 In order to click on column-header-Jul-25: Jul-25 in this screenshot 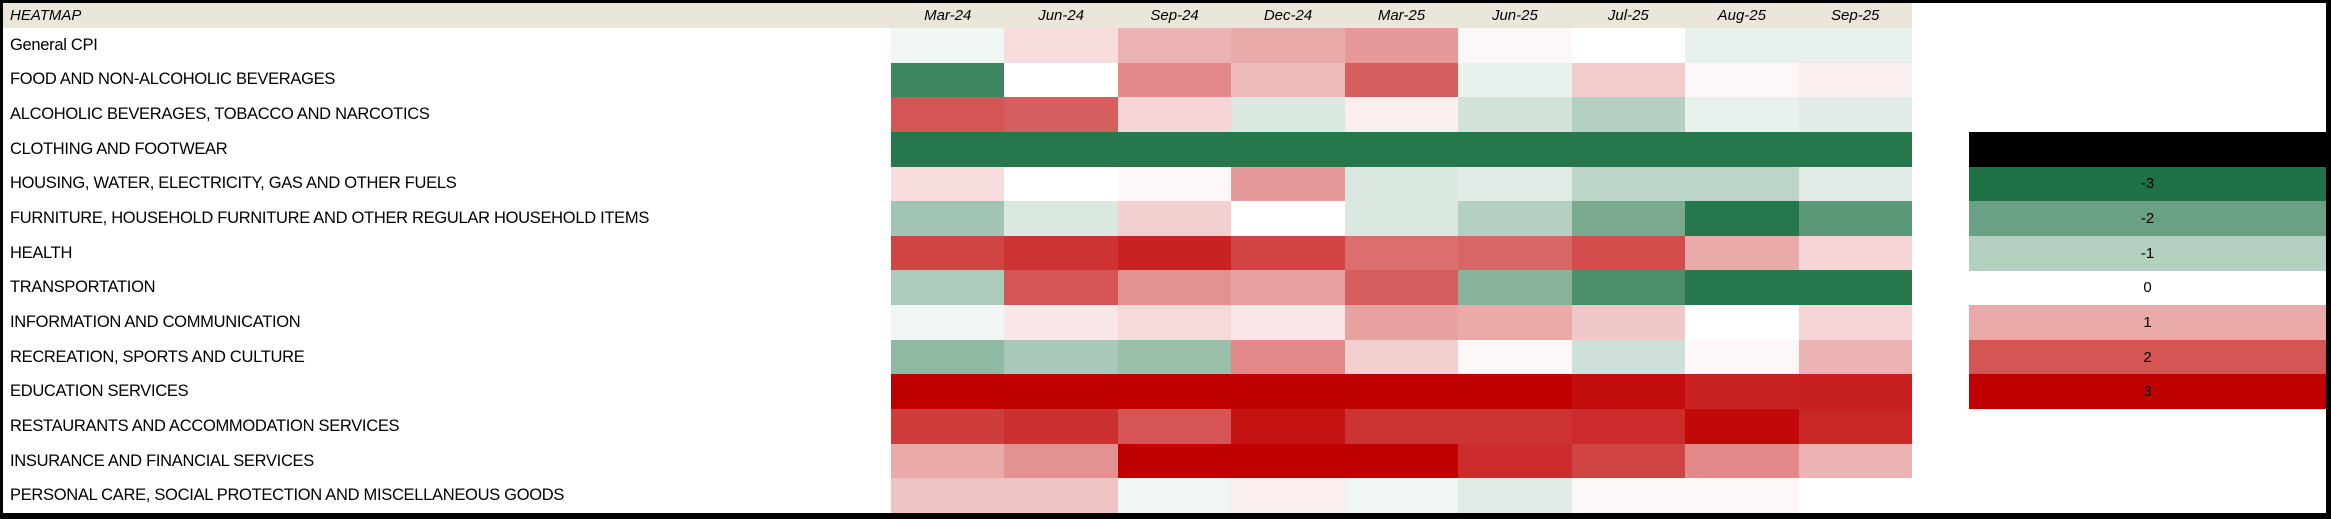, I will do `click(1628, 15)`.